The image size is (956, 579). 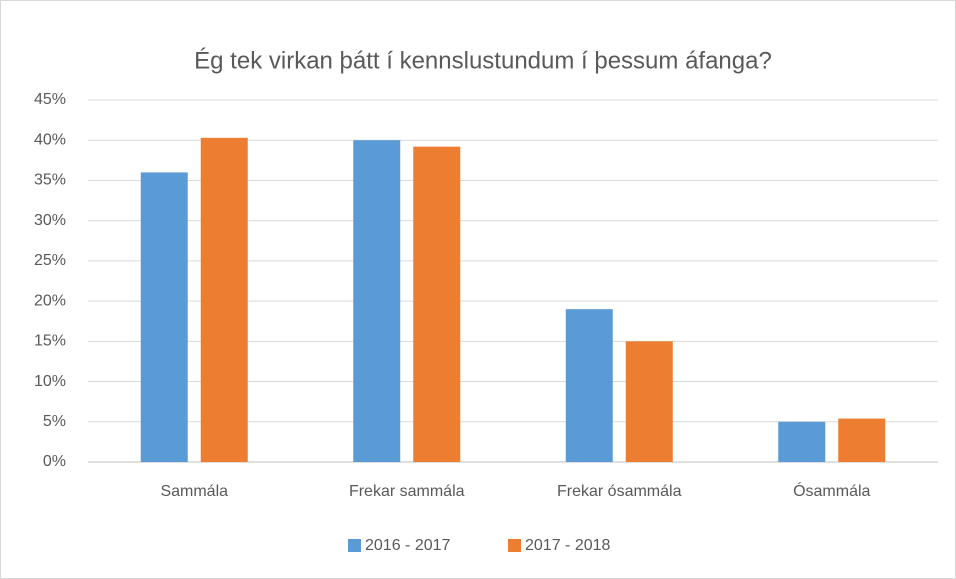 What do you see at coordinates (54, 421) in the screenshot?
I see `y-tick-label: 5%` at bounding box center [54, 421].